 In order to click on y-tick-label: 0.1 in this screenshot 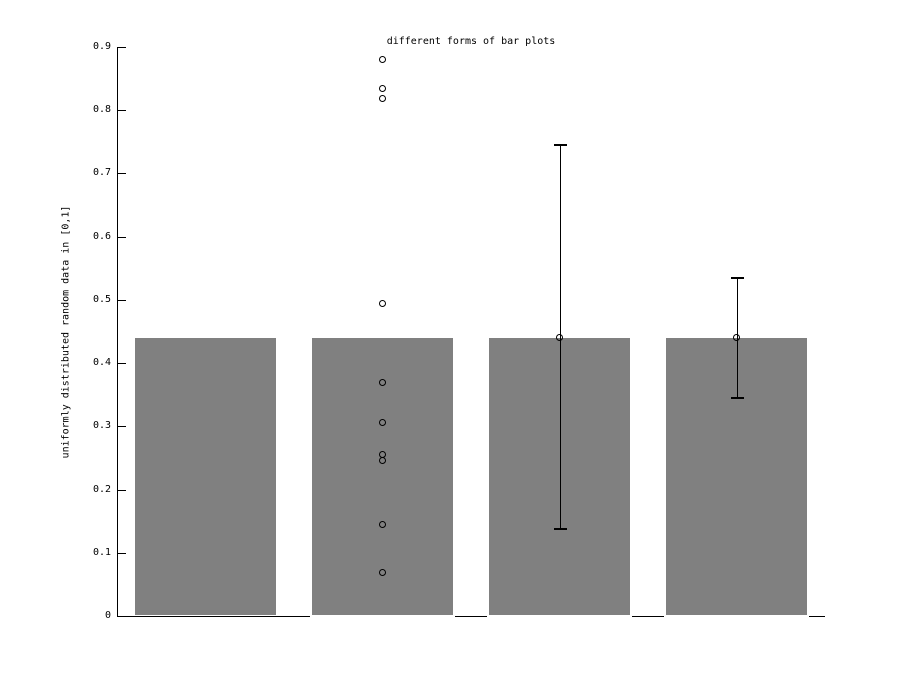, I will do `click(101, 552)`.